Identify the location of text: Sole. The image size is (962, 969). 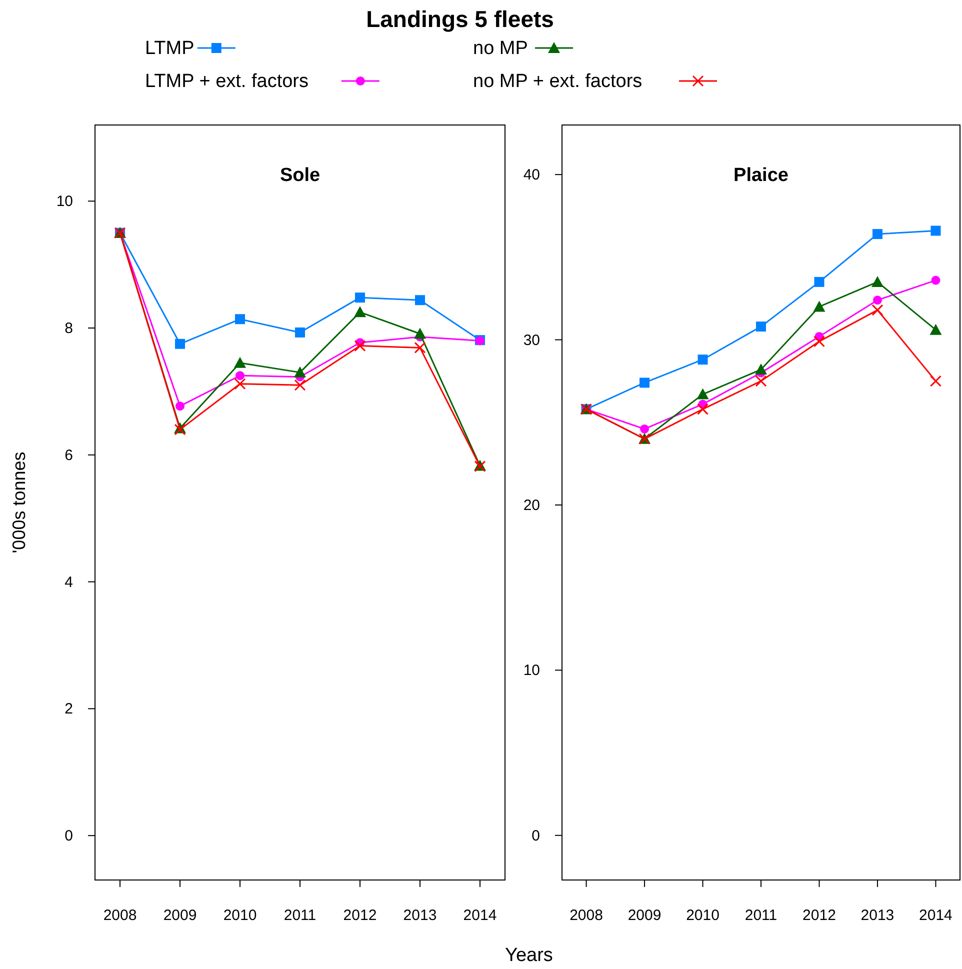
(300, 175).